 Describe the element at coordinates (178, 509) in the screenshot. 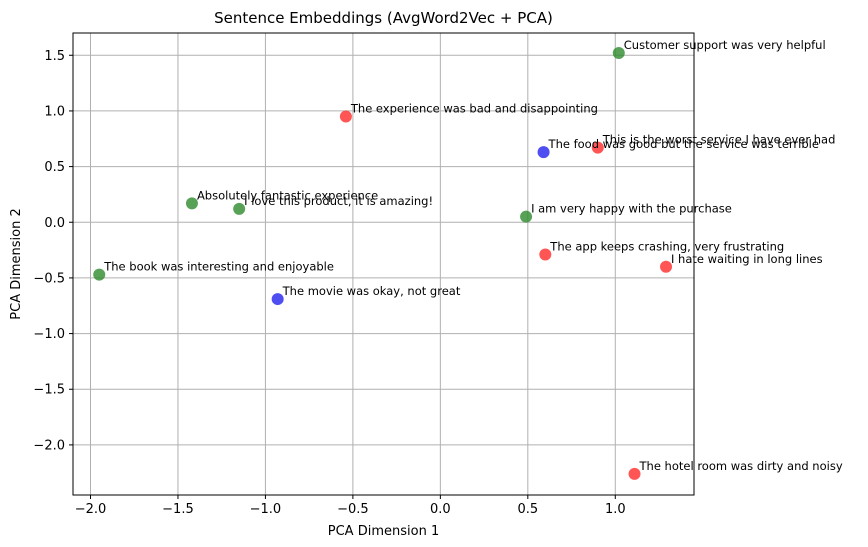

I see `x-tick-label: −1.5` at that location.